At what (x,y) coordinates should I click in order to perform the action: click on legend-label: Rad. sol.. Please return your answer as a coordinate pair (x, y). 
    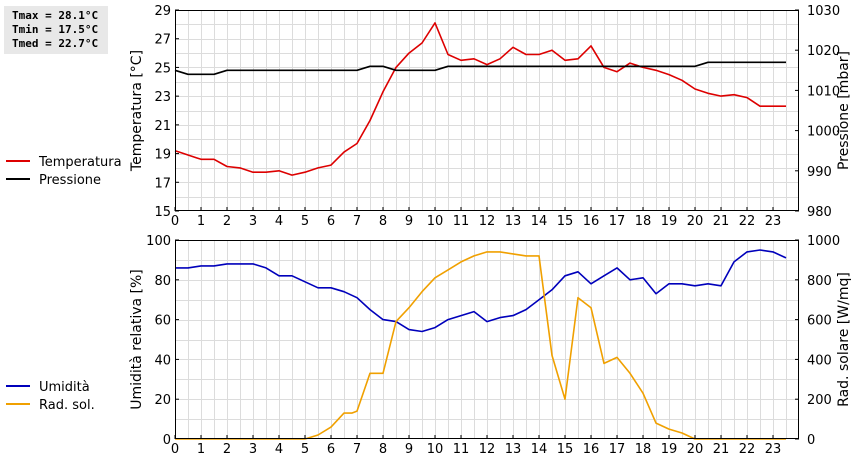
    Looking at the image, I should click on (67, 405).